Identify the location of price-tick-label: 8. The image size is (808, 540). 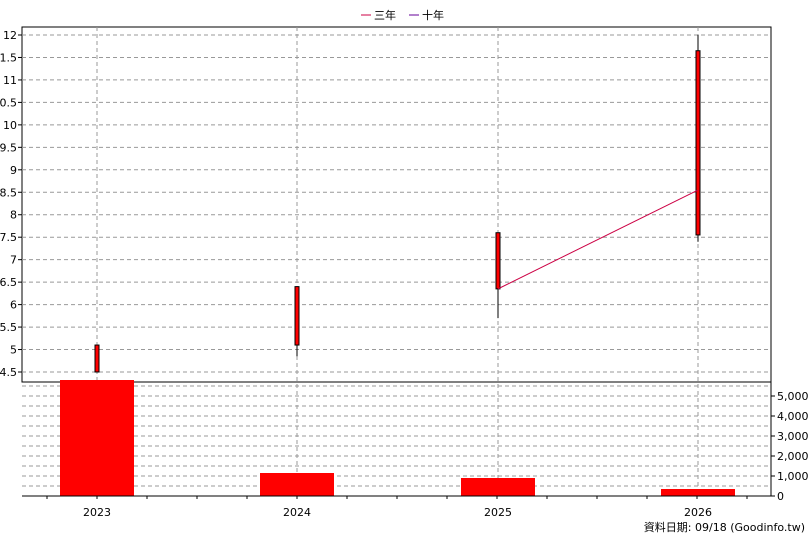
(13, 215).